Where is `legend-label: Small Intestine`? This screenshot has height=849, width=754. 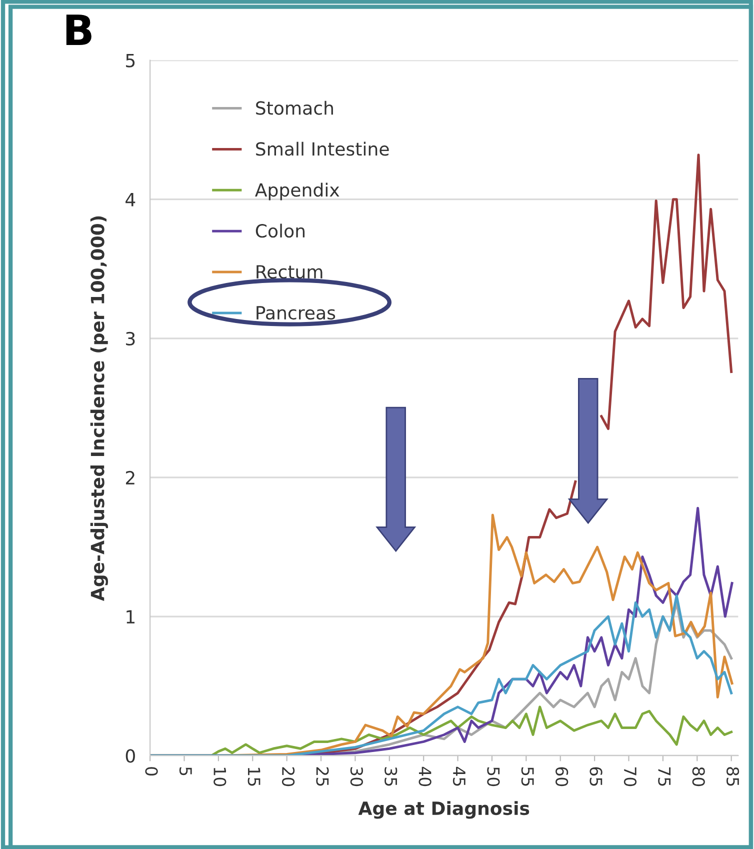
legend-label: Small Intestine is located at coordinates (322, 149).